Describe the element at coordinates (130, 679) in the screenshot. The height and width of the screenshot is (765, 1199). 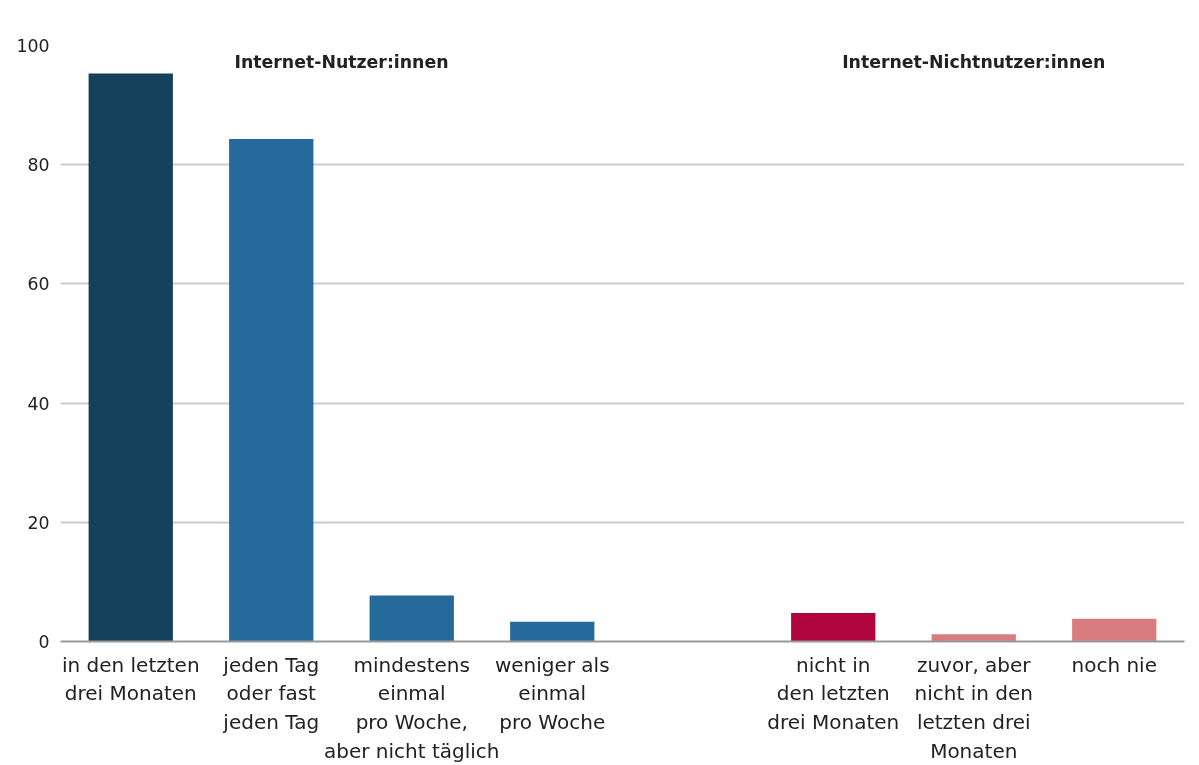
I see `x-tick-label: in den letzten drei Monaten` at that location.